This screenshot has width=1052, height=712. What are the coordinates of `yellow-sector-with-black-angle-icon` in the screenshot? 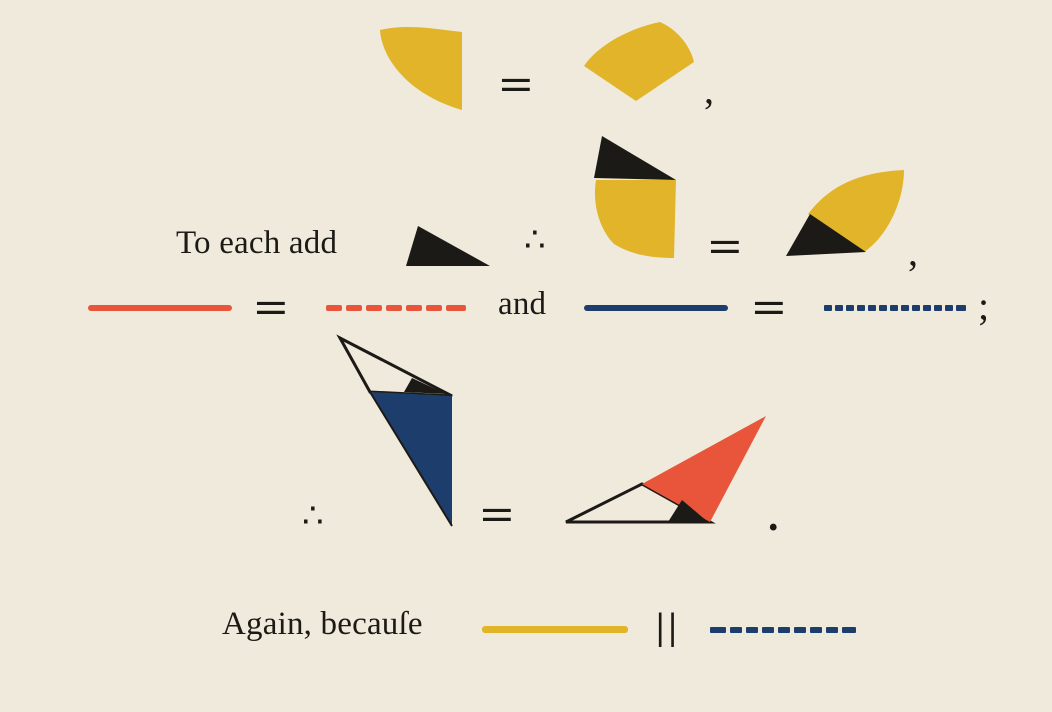 It's located at (635, 219).